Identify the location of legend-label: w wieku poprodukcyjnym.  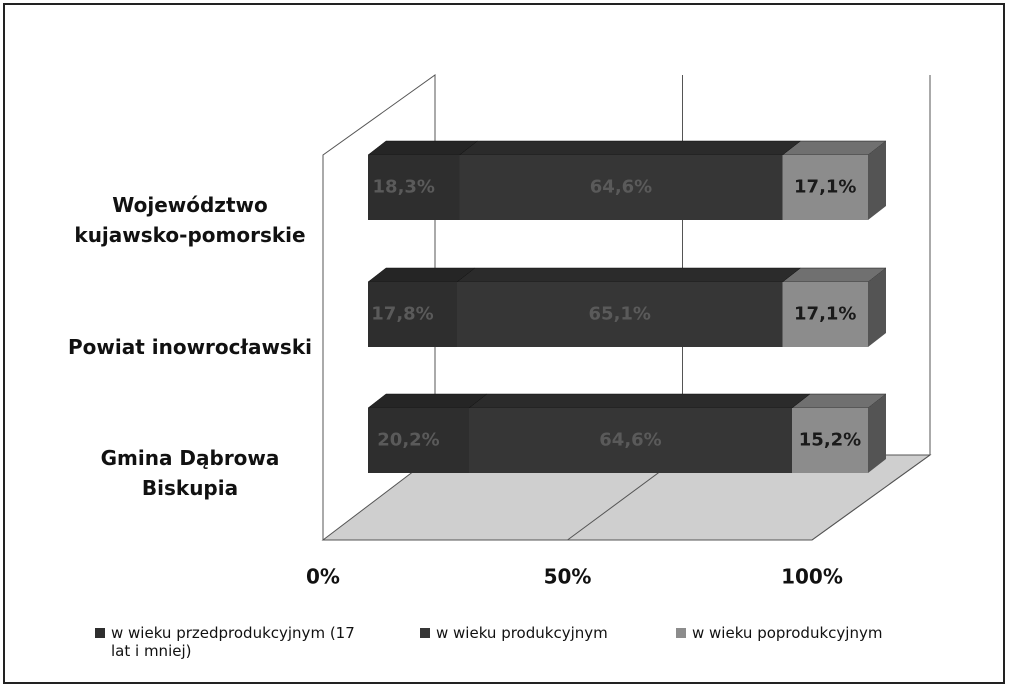
(787, 633).